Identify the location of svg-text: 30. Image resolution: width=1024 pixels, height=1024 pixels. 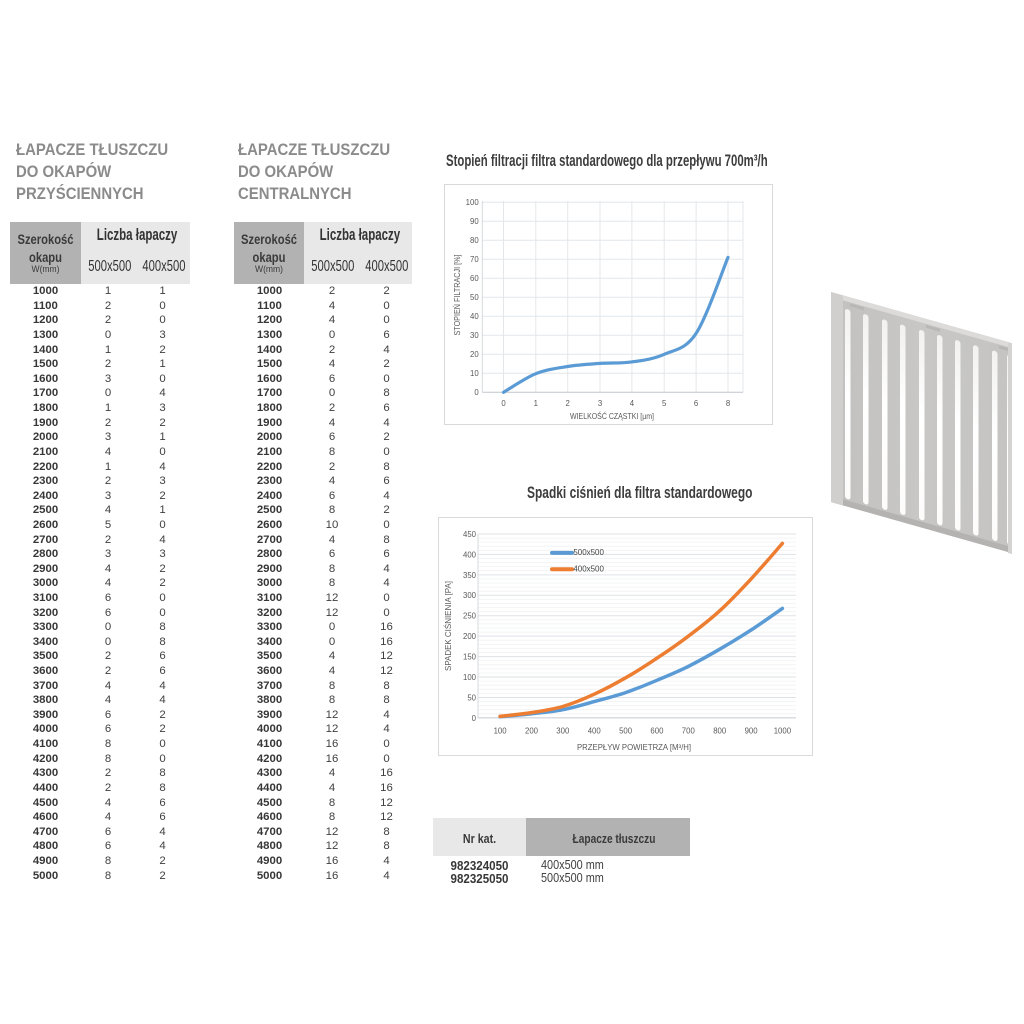
(474, 335).